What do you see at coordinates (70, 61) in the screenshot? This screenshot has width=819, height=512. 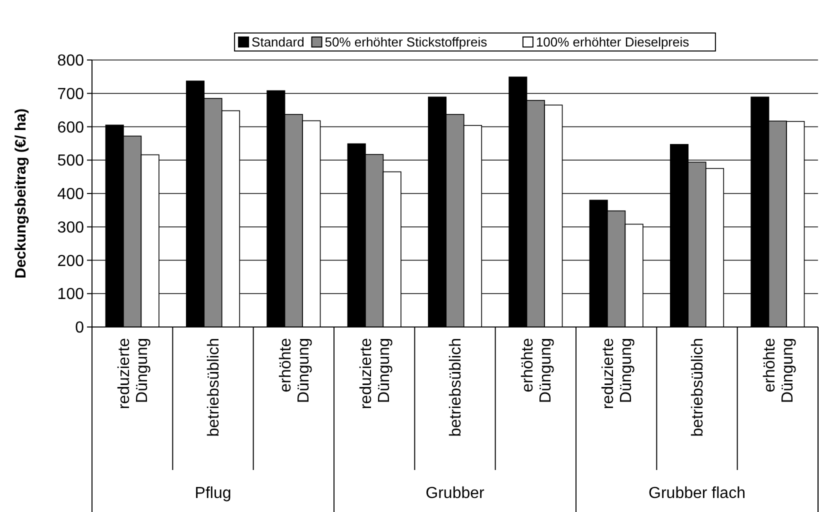 I see `y-tick-label: 800` at bounding box center [70, 61].